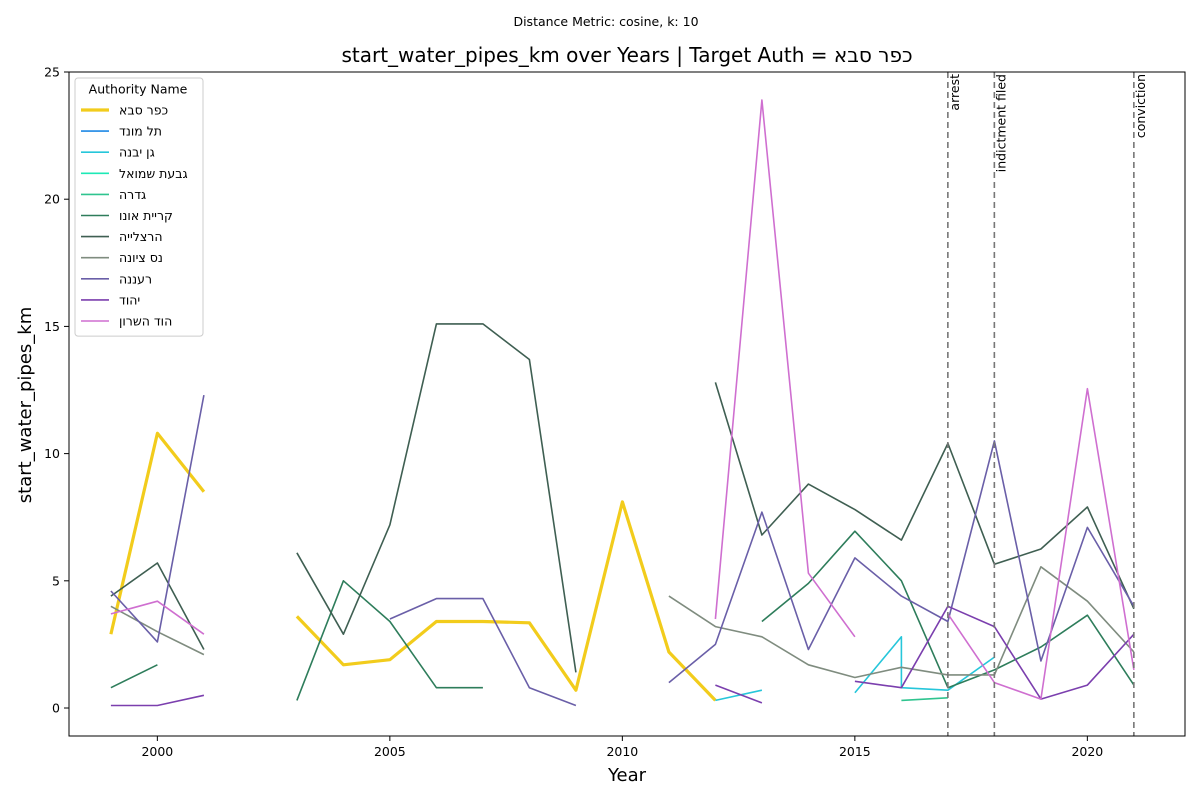 Image resolution: width=1200 pixels, height=800 pixels. I want to click on event-label-0: arrest, so click(954, 92).